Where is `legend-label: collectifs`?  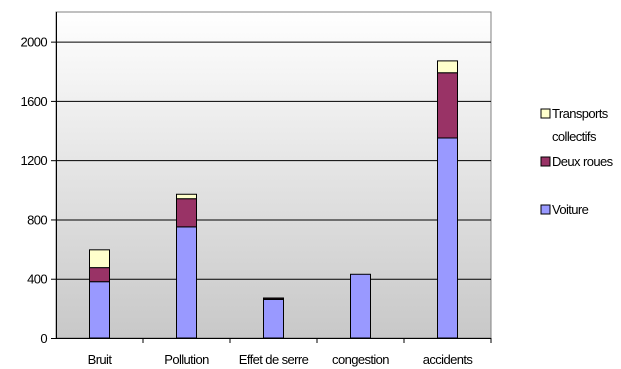 legend-label: collectifs is located at coordinates (574, 136).